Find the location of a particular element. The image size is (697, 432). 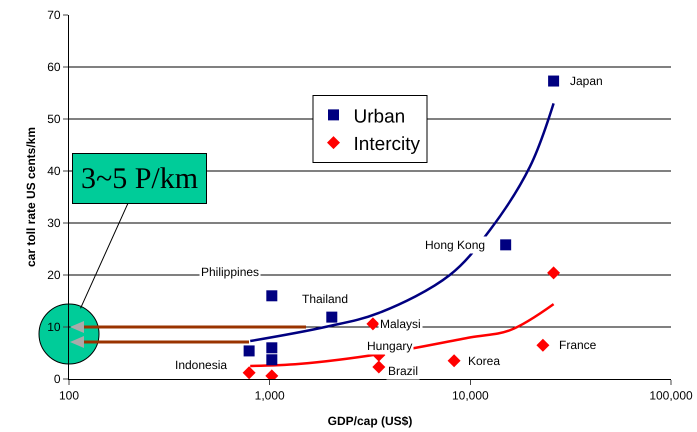

annotation: Malaysi is located at coordinates (400, 324).